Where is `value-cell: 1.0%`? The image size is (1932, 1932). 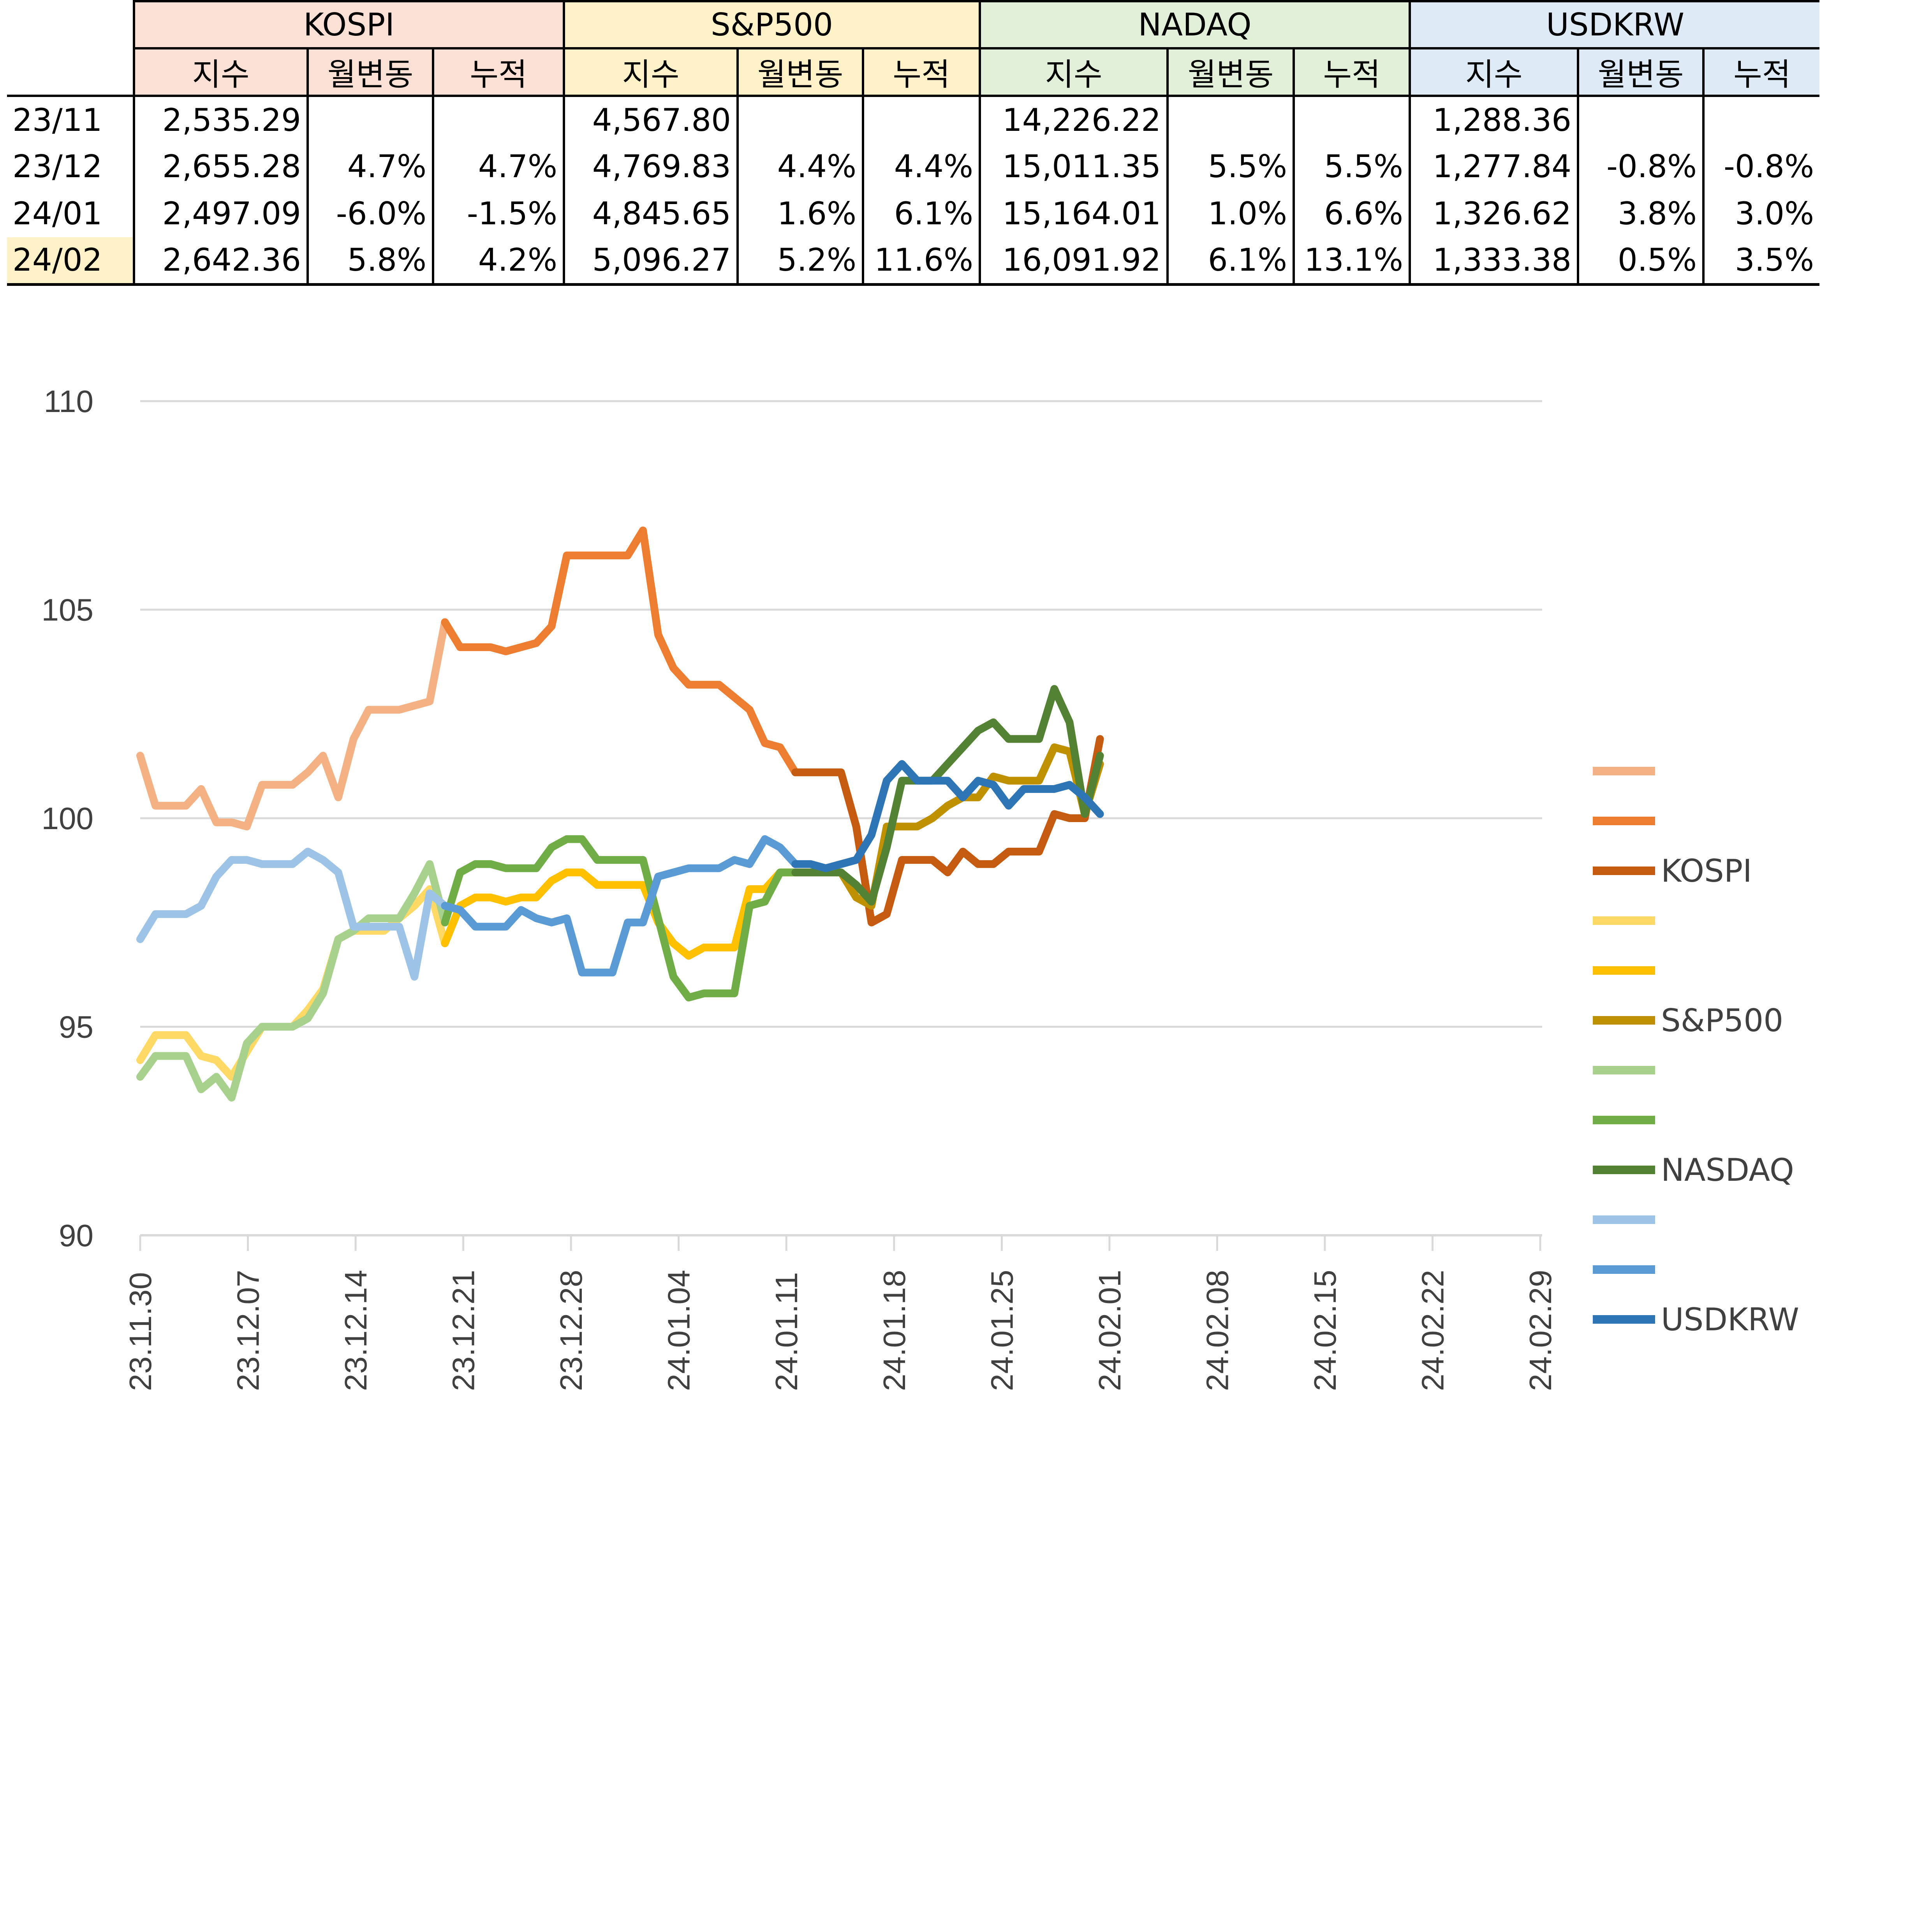
value-cell: 1.0% is located at coordinates (1230, 213).